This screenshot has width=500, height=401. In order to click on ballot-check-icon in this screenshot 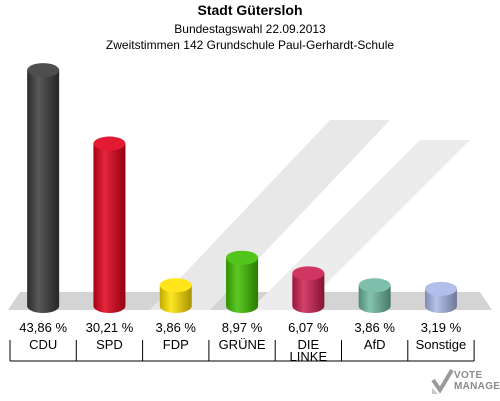, I will do `click(442, 381)`.